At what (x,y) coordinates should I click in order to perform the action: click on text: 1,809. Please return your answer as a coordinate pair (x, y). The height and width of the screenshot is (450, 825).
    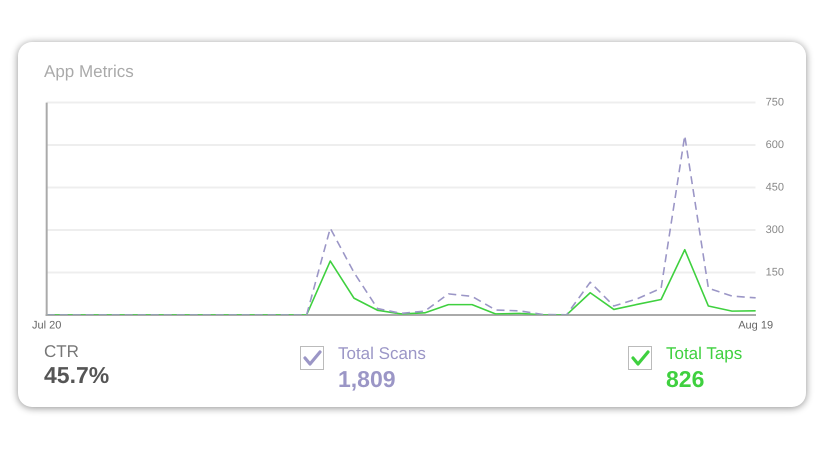
    Looking at the image, I should click on (367, 379).